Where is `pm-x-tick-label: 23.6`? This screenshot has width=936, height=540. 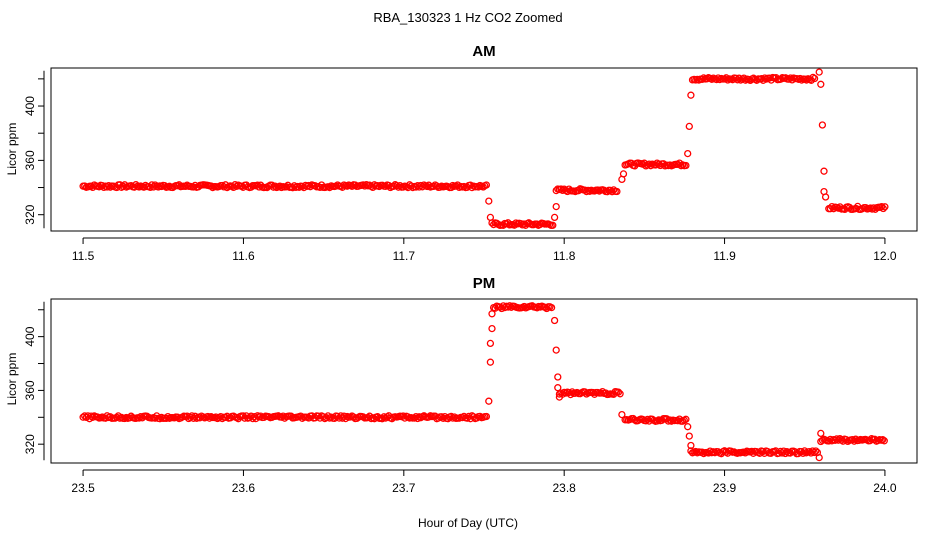
pm-x-tick-label: 23.6 is located at coordinates (244, 488).